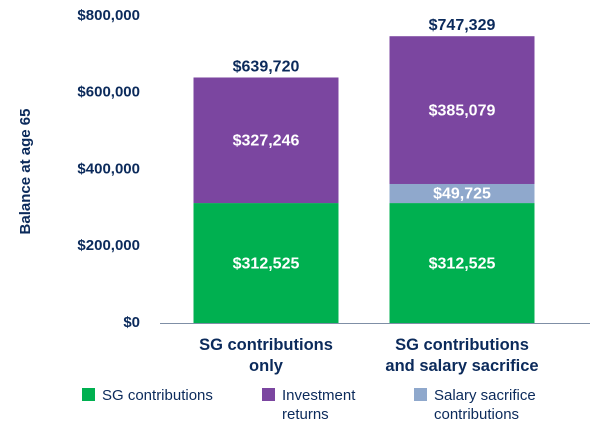  What do you see at coordinates (108, 92) in the screenshot?
I see `y-tick-label: $600,000` at bounding box center [108, 92].